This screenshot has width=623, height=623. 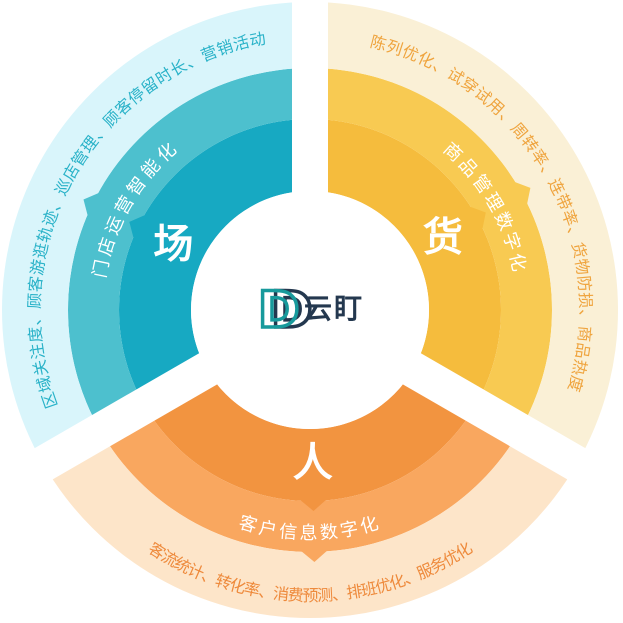 What do you see at coordinates (279, 310) in the screenshot?
I see `logo-d-front-glyph: D` at bounding box center [279, 310].